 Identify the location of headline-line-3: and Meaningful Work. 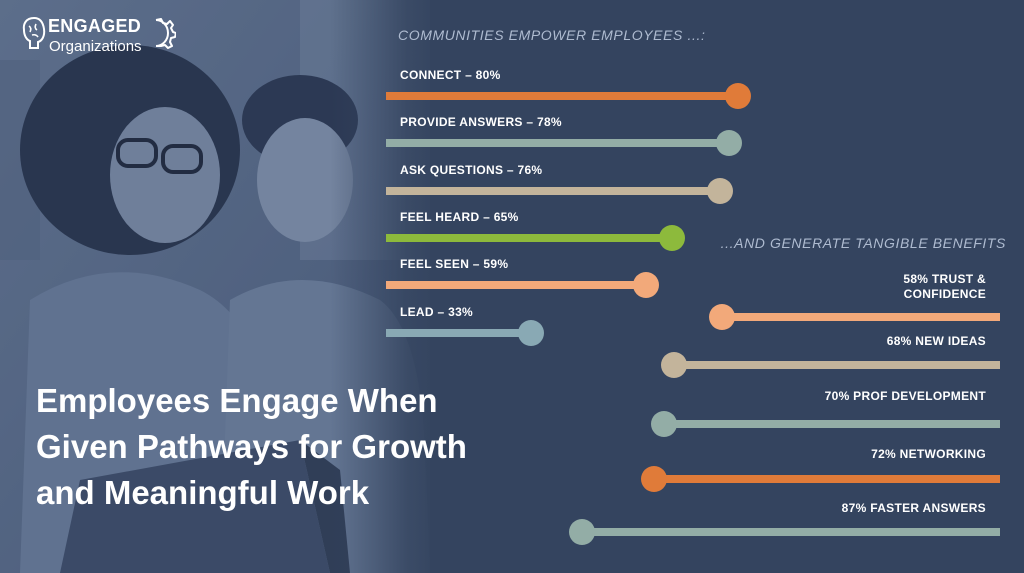
(203, 492).